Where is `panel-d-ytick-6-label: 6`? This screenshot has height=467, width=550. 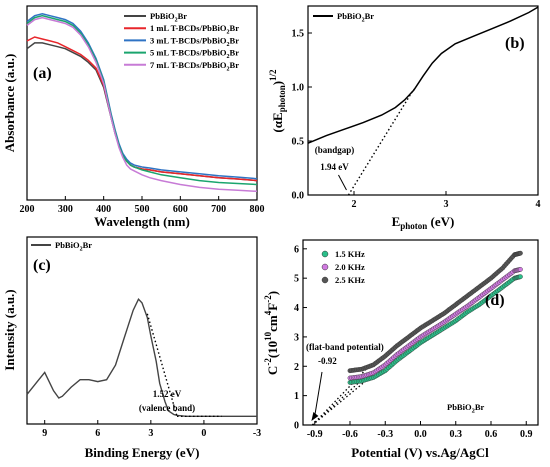 panel-d-ytick-6-label: 6 is located at coordinates (296, 249).